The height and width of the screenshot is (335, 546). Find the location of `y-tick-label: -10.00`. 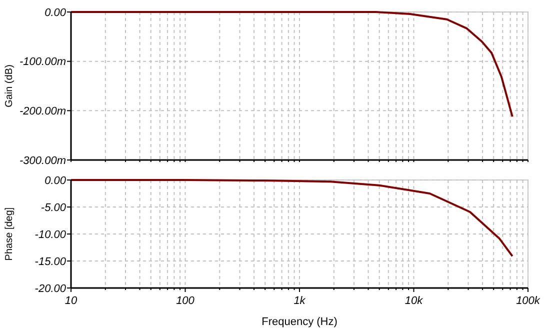

y-tick-label: -10.00 is located at coordinates (50, 234).